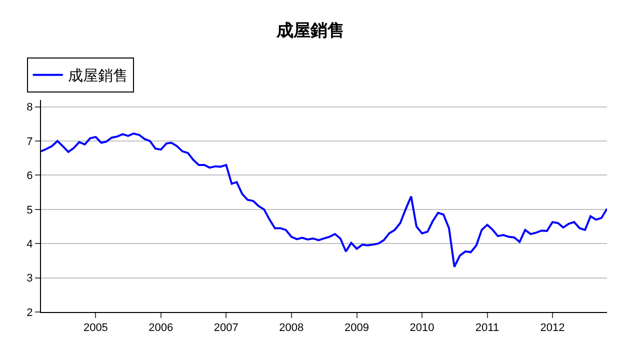  I want to click on y-tick-label: 2, so click(29, 312).